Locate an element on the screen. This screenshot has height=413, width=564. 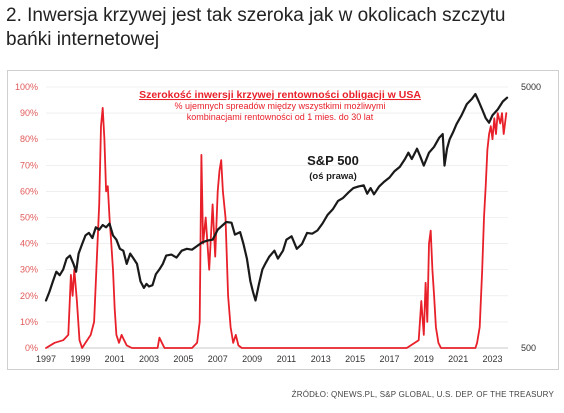
right-axis-ticks: 500 5000 is located at coordinates (531, 217).